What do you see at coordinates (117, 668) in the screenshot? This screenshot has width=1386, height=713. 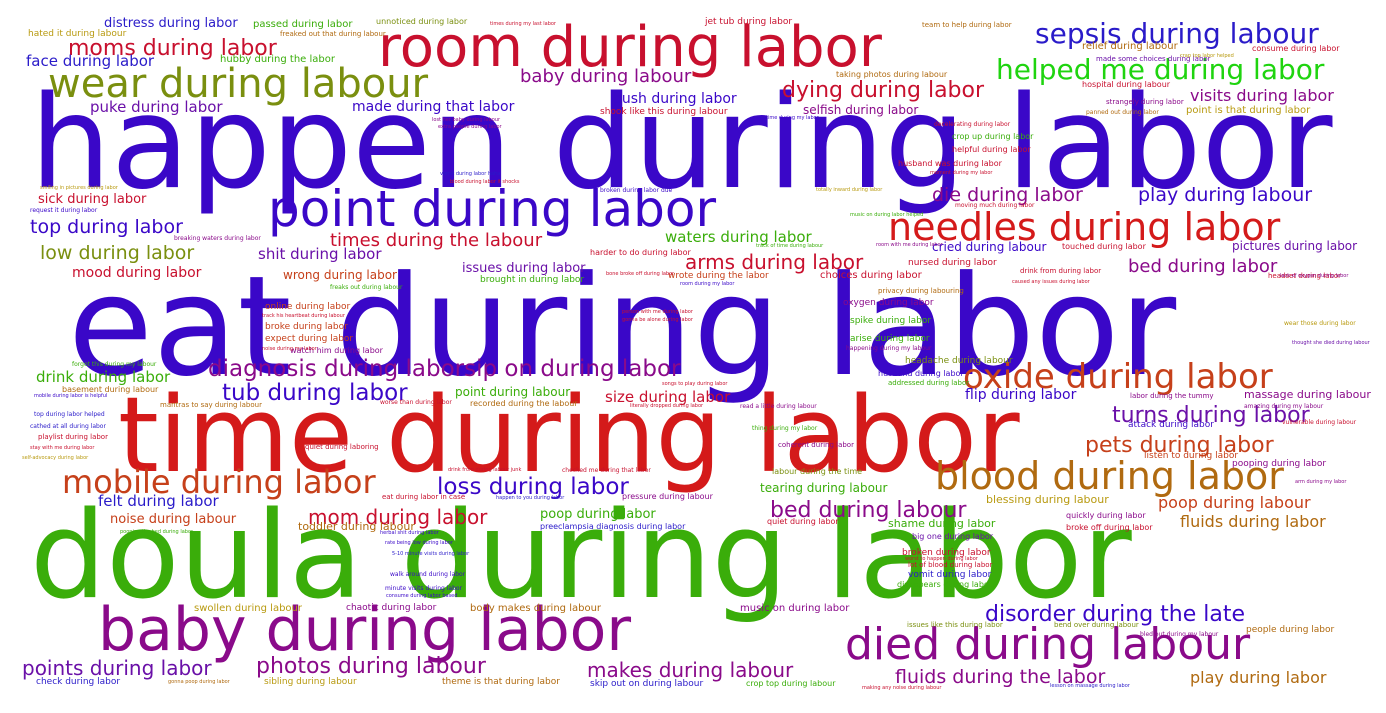 I see `cloud-word: points during labor` at bounding box center [117, 668].